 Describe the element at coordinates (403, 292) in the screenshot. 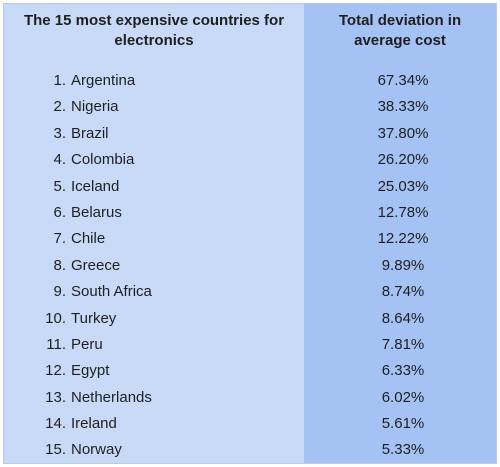

I see `cost-deviation-value: 8.74%` at that location.